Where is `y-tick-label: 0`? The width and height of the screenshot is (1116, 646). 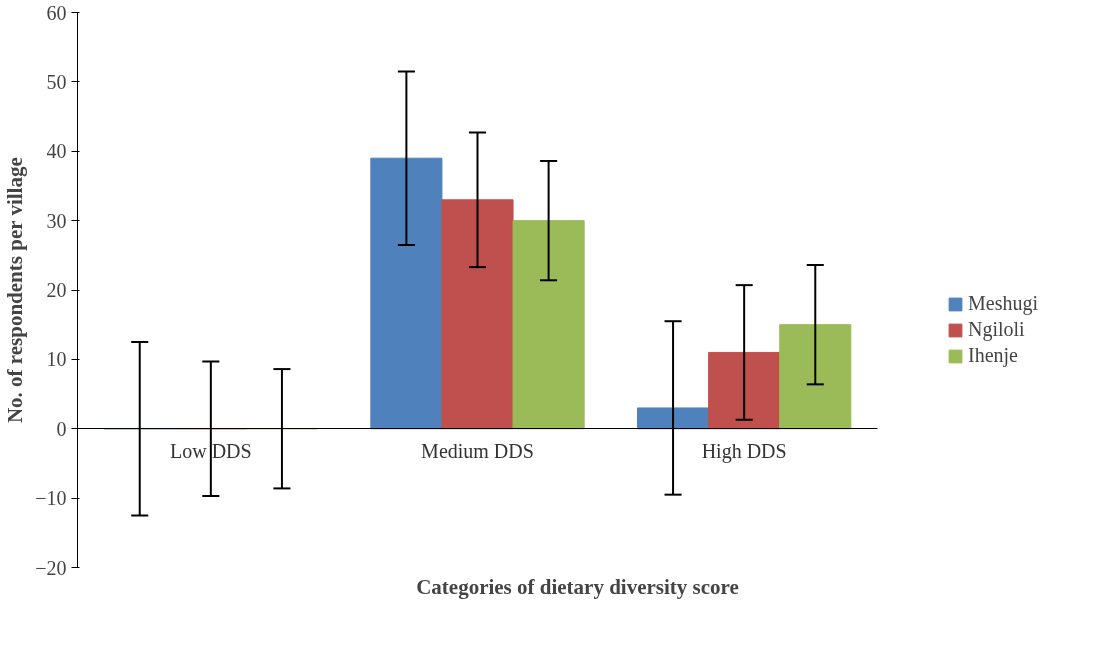
y-tick-label: 0 is located at coordinates (61, 428).